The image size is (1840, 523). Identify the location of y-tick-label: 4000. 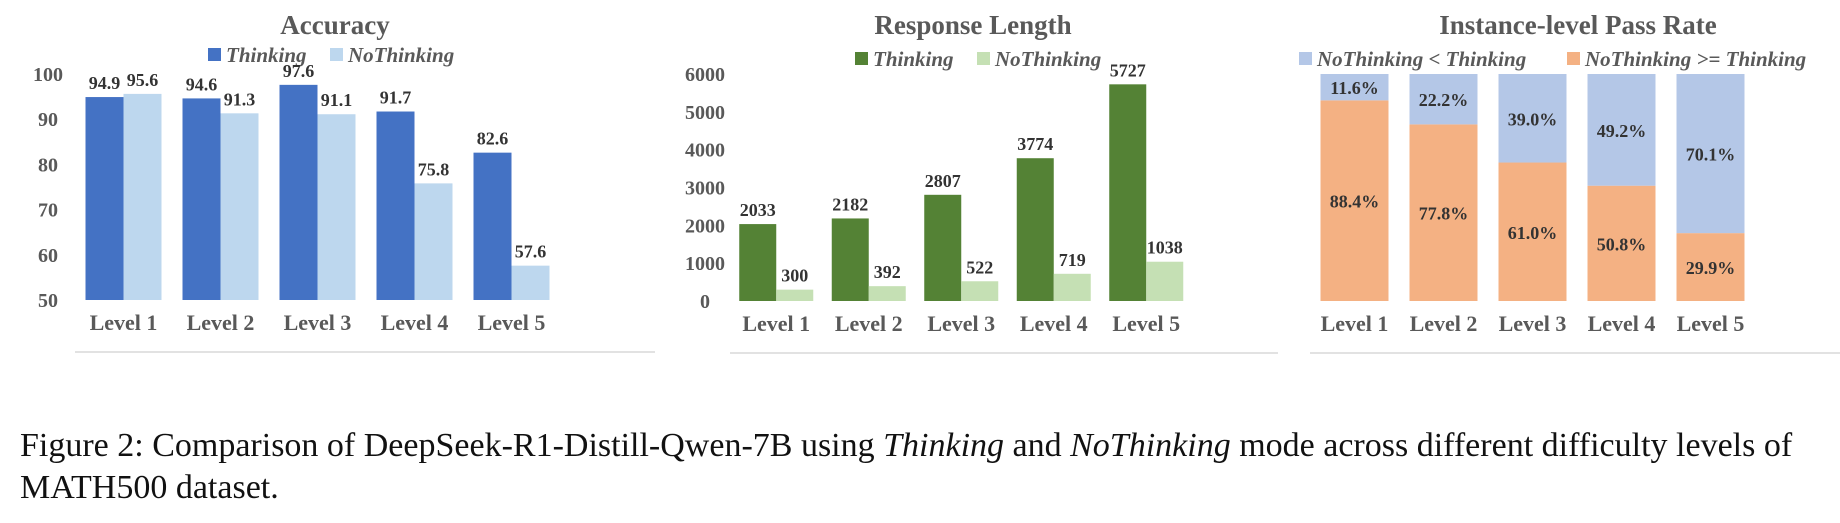
(705, 151).